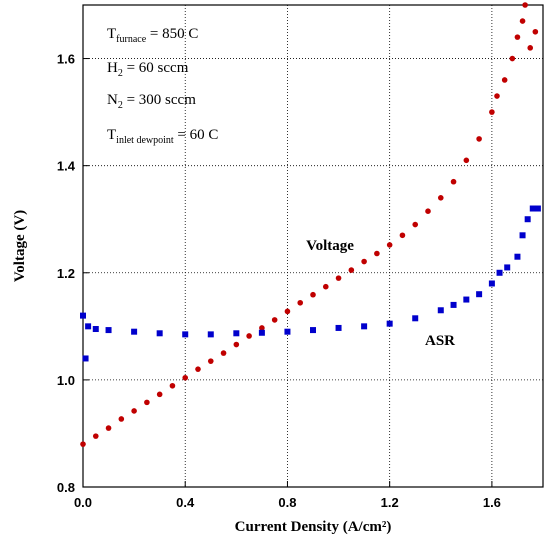 The height and width of the screenshot is (545, 551). Describe the element at coordinates (390, 502) in the screenshot. I see `x-tick-label: 1.2` at that location.